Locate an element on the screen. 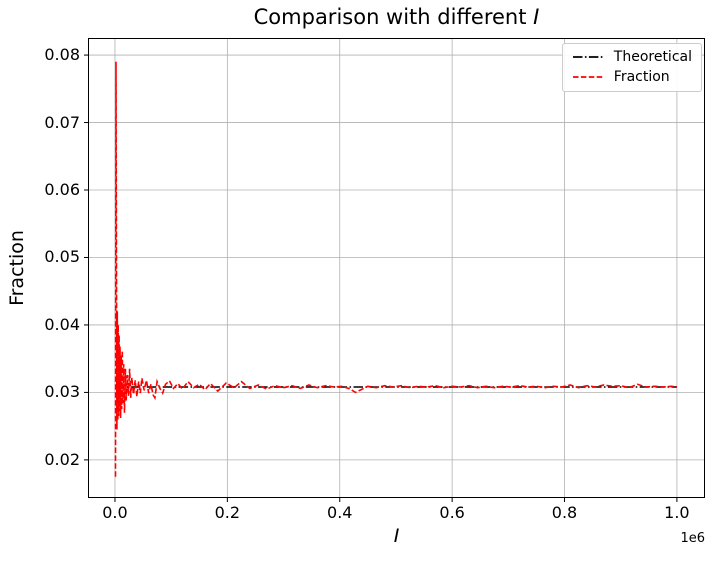 The height and width of the screenshot is (563, 715). x-tick-label: 1.0 is located at coordinates (677, 512).